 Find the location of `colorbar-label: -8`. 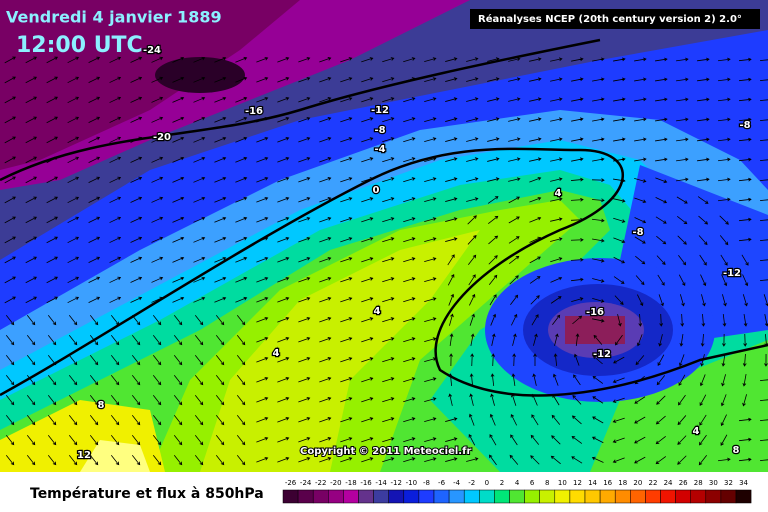

colorbar-label: -8 is located at coordinates (426, 483).